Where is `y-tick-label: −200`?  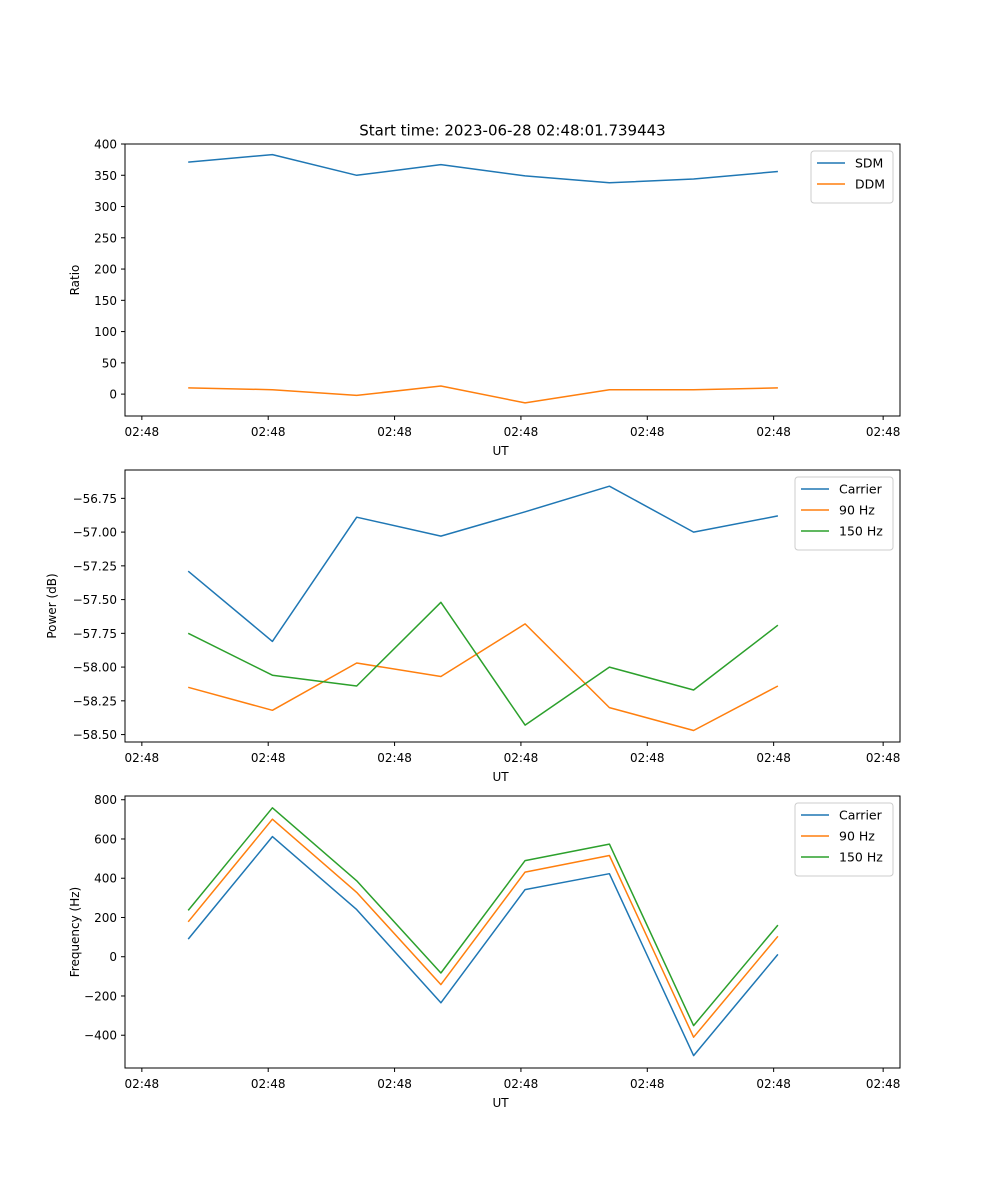 y-tick-label: −200 is located at coordinates (100, 996).